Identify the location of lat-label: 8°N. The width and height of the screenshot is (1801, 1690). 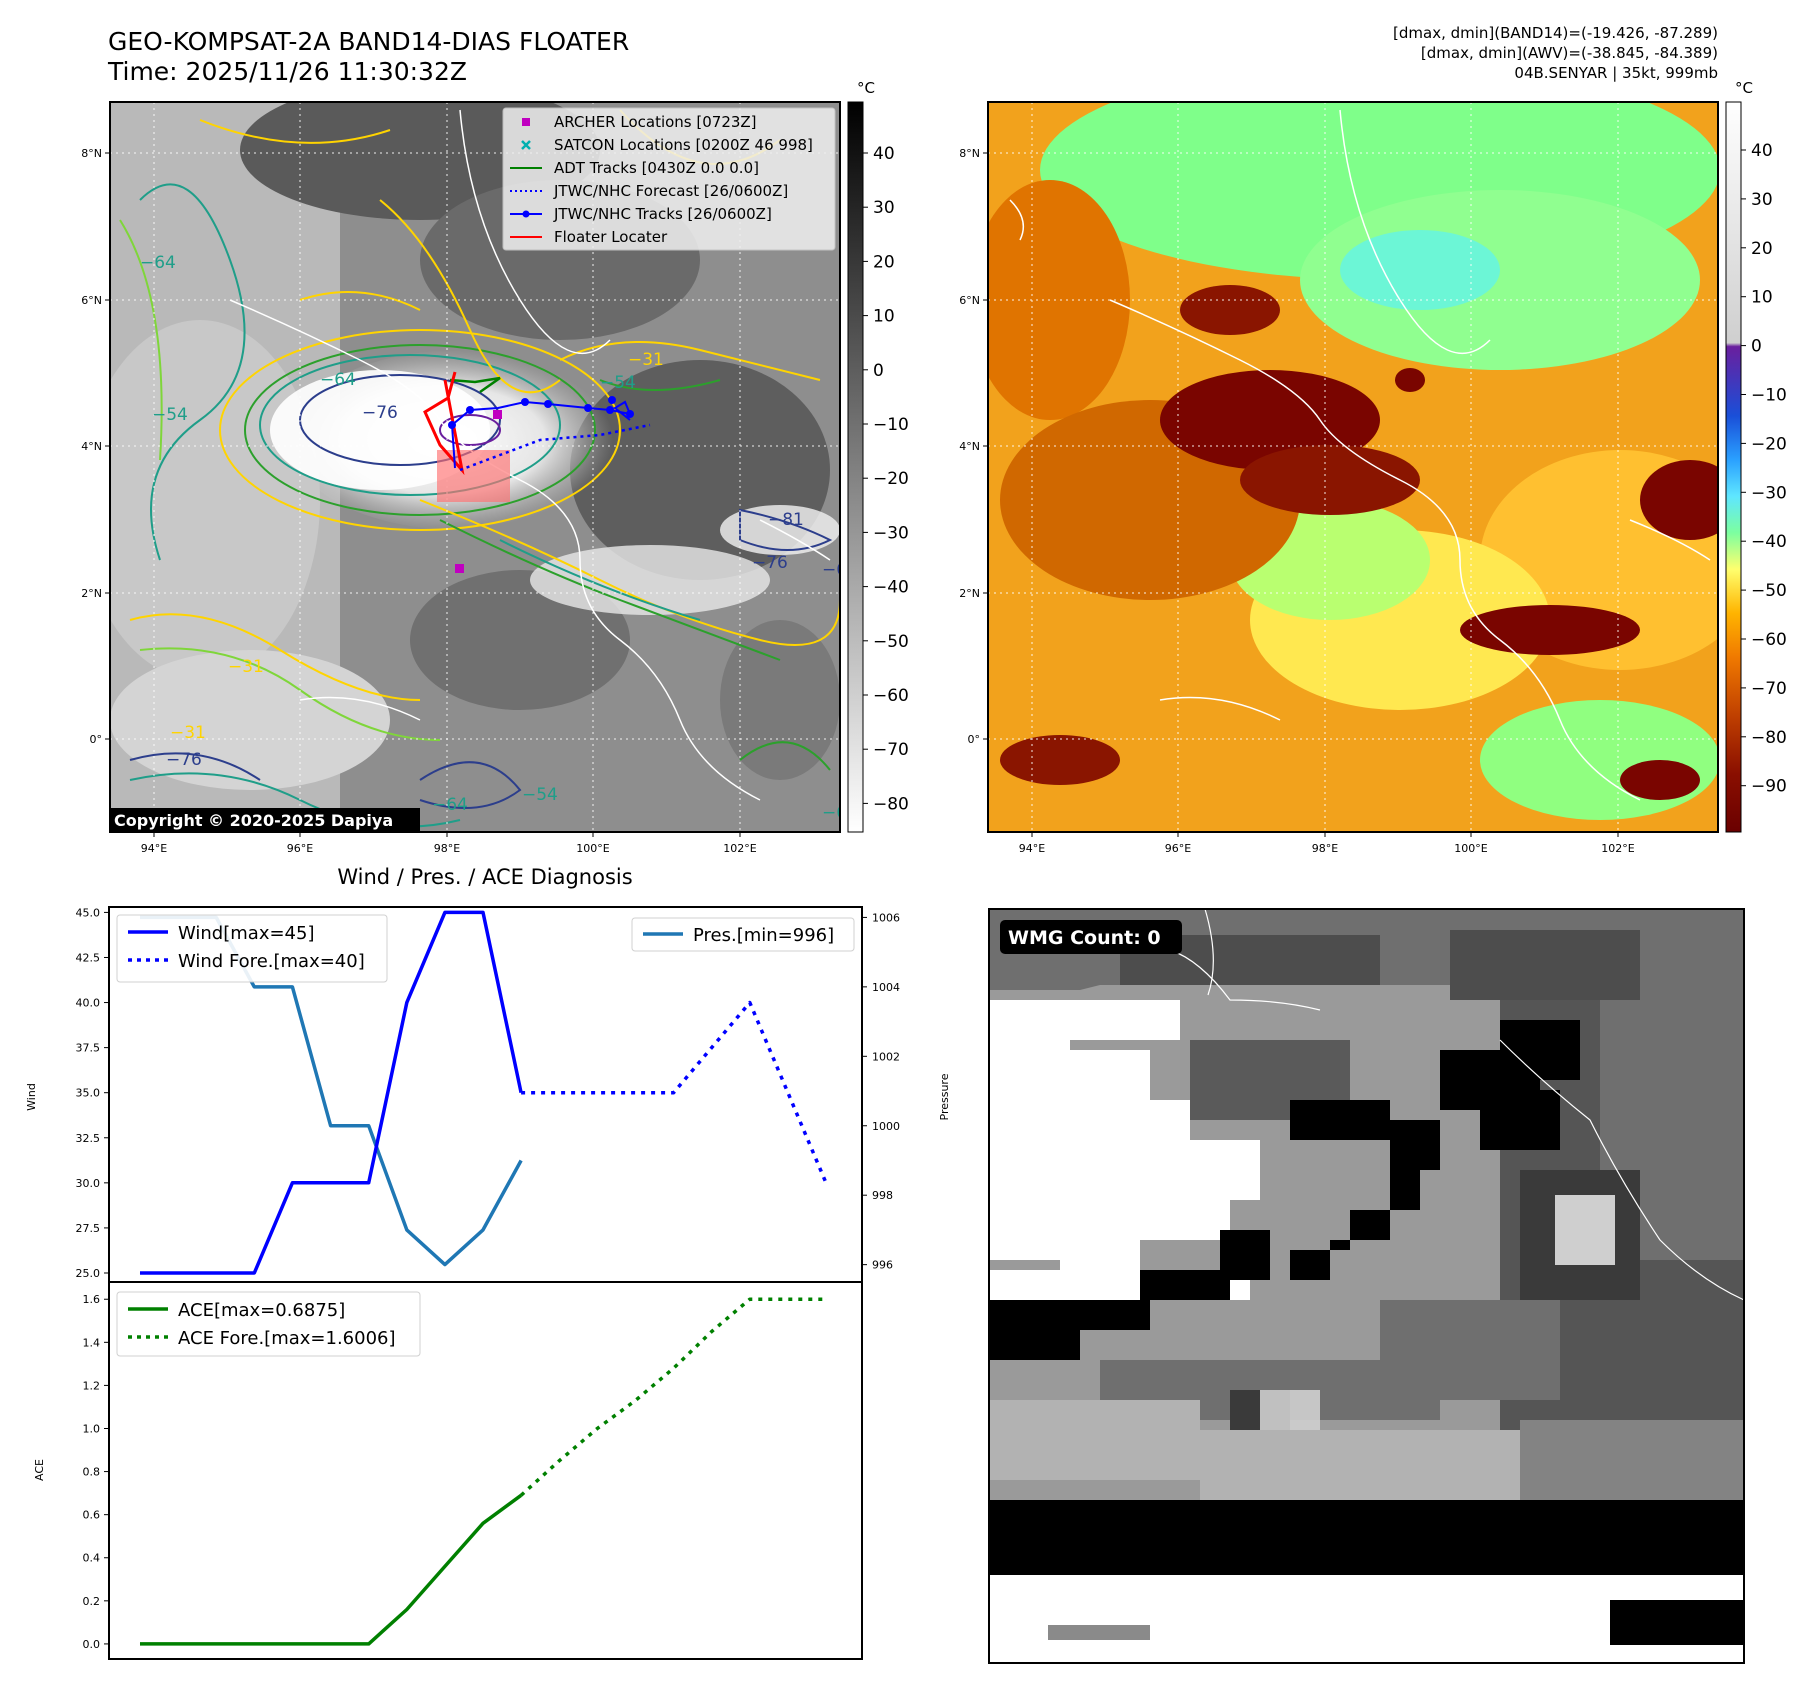
(91, 153).